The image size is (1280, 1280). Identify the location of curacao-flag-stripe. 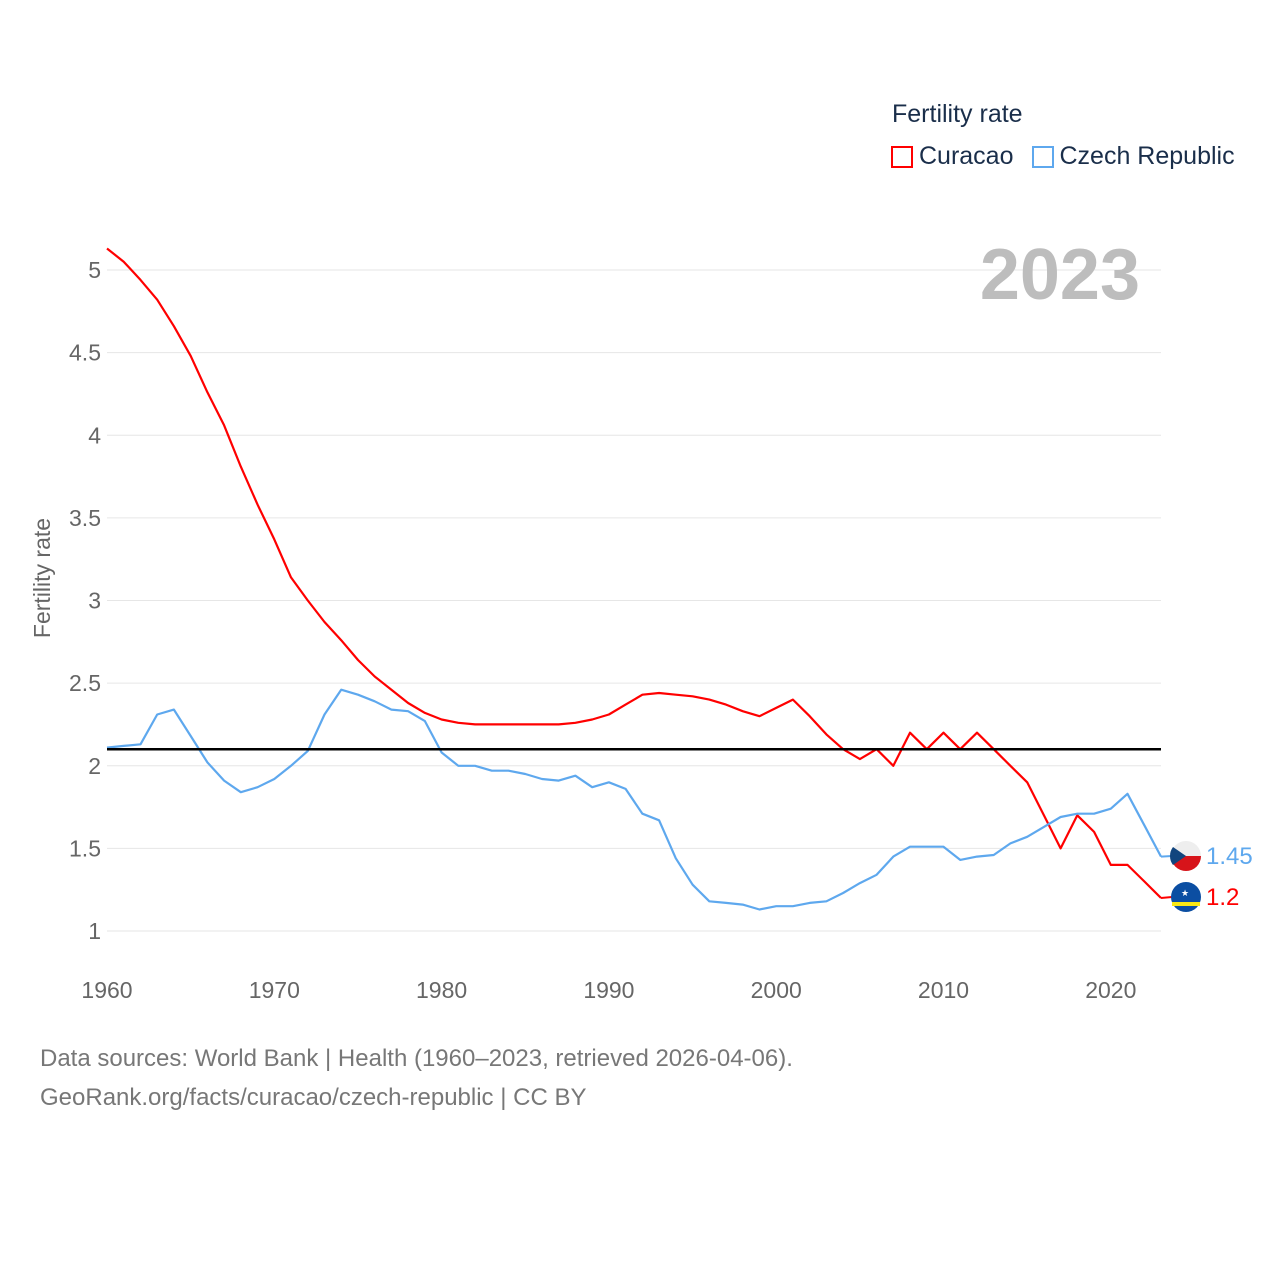
(1186, 904).